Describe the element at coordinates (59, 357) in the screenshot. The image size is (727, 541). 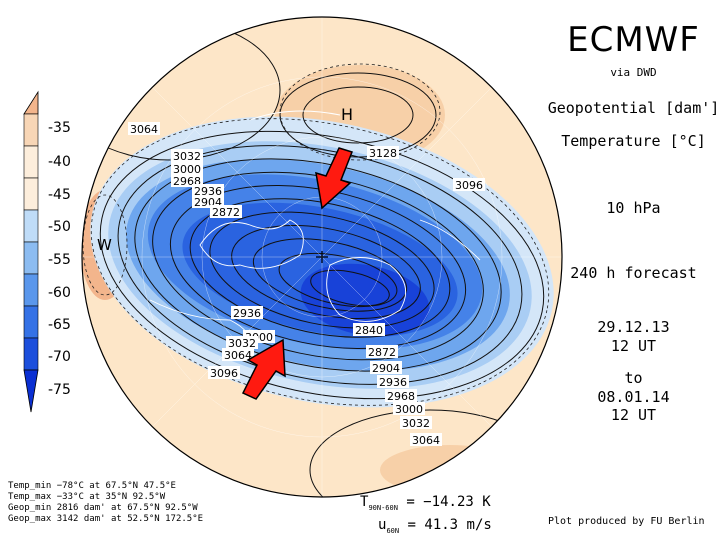
I see `colorbar-label: -70` at that location.